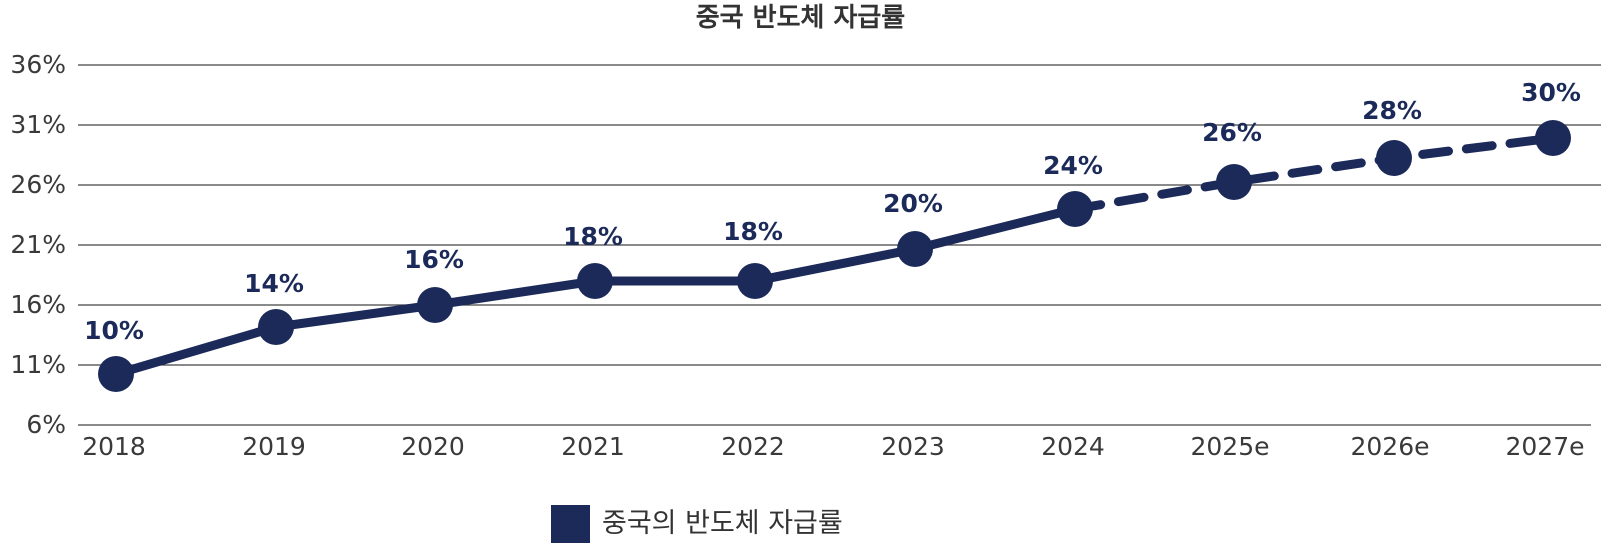  Describe the element at coordinates (800, 18) in the screenshot. I see `chart-title: 중국 반도체 자급률` at that location.